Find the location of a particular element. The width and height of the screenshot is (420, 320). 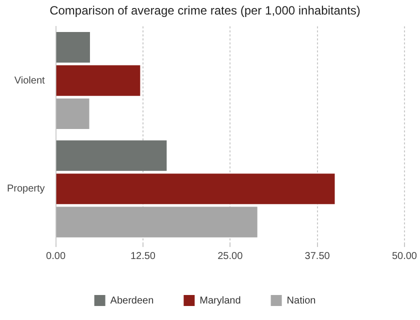

x-tick-label: 12.50 is located at coordinates (143, 256).